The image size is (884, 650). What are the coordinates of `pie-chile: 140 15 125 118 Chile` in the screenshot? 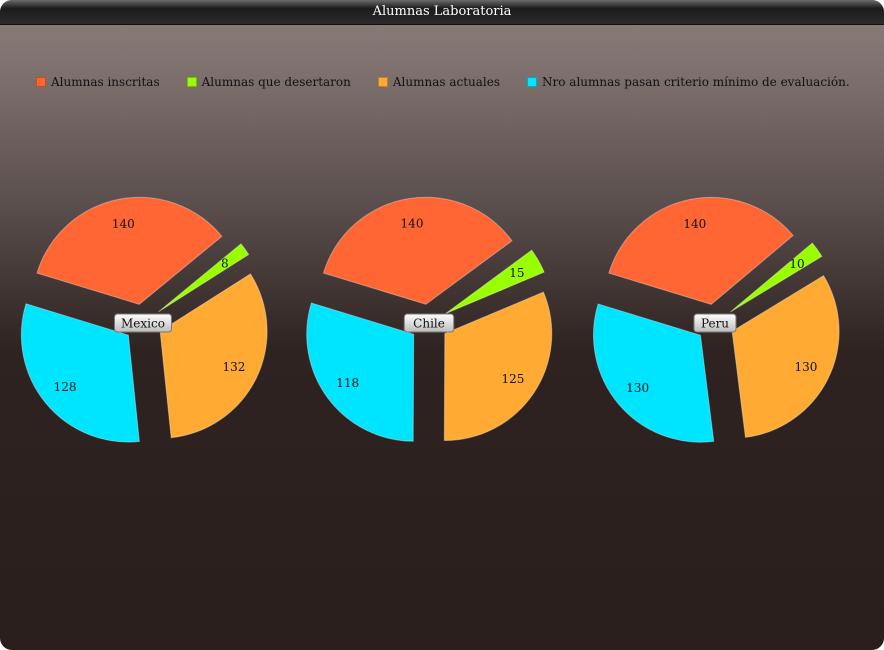 It's located at (429, 319).